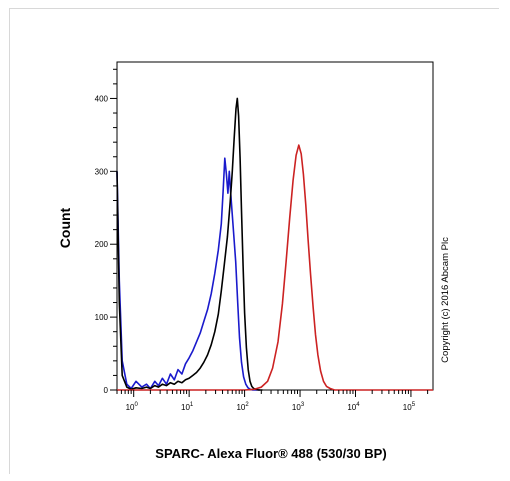 This screenshot has width=510, height=481. Describe the element at coordinates (272, 401) in the screenshot. I see `x-axis: 10⁰ 10¹ 10² 10³ 10⁴ 10⁵` at that location.